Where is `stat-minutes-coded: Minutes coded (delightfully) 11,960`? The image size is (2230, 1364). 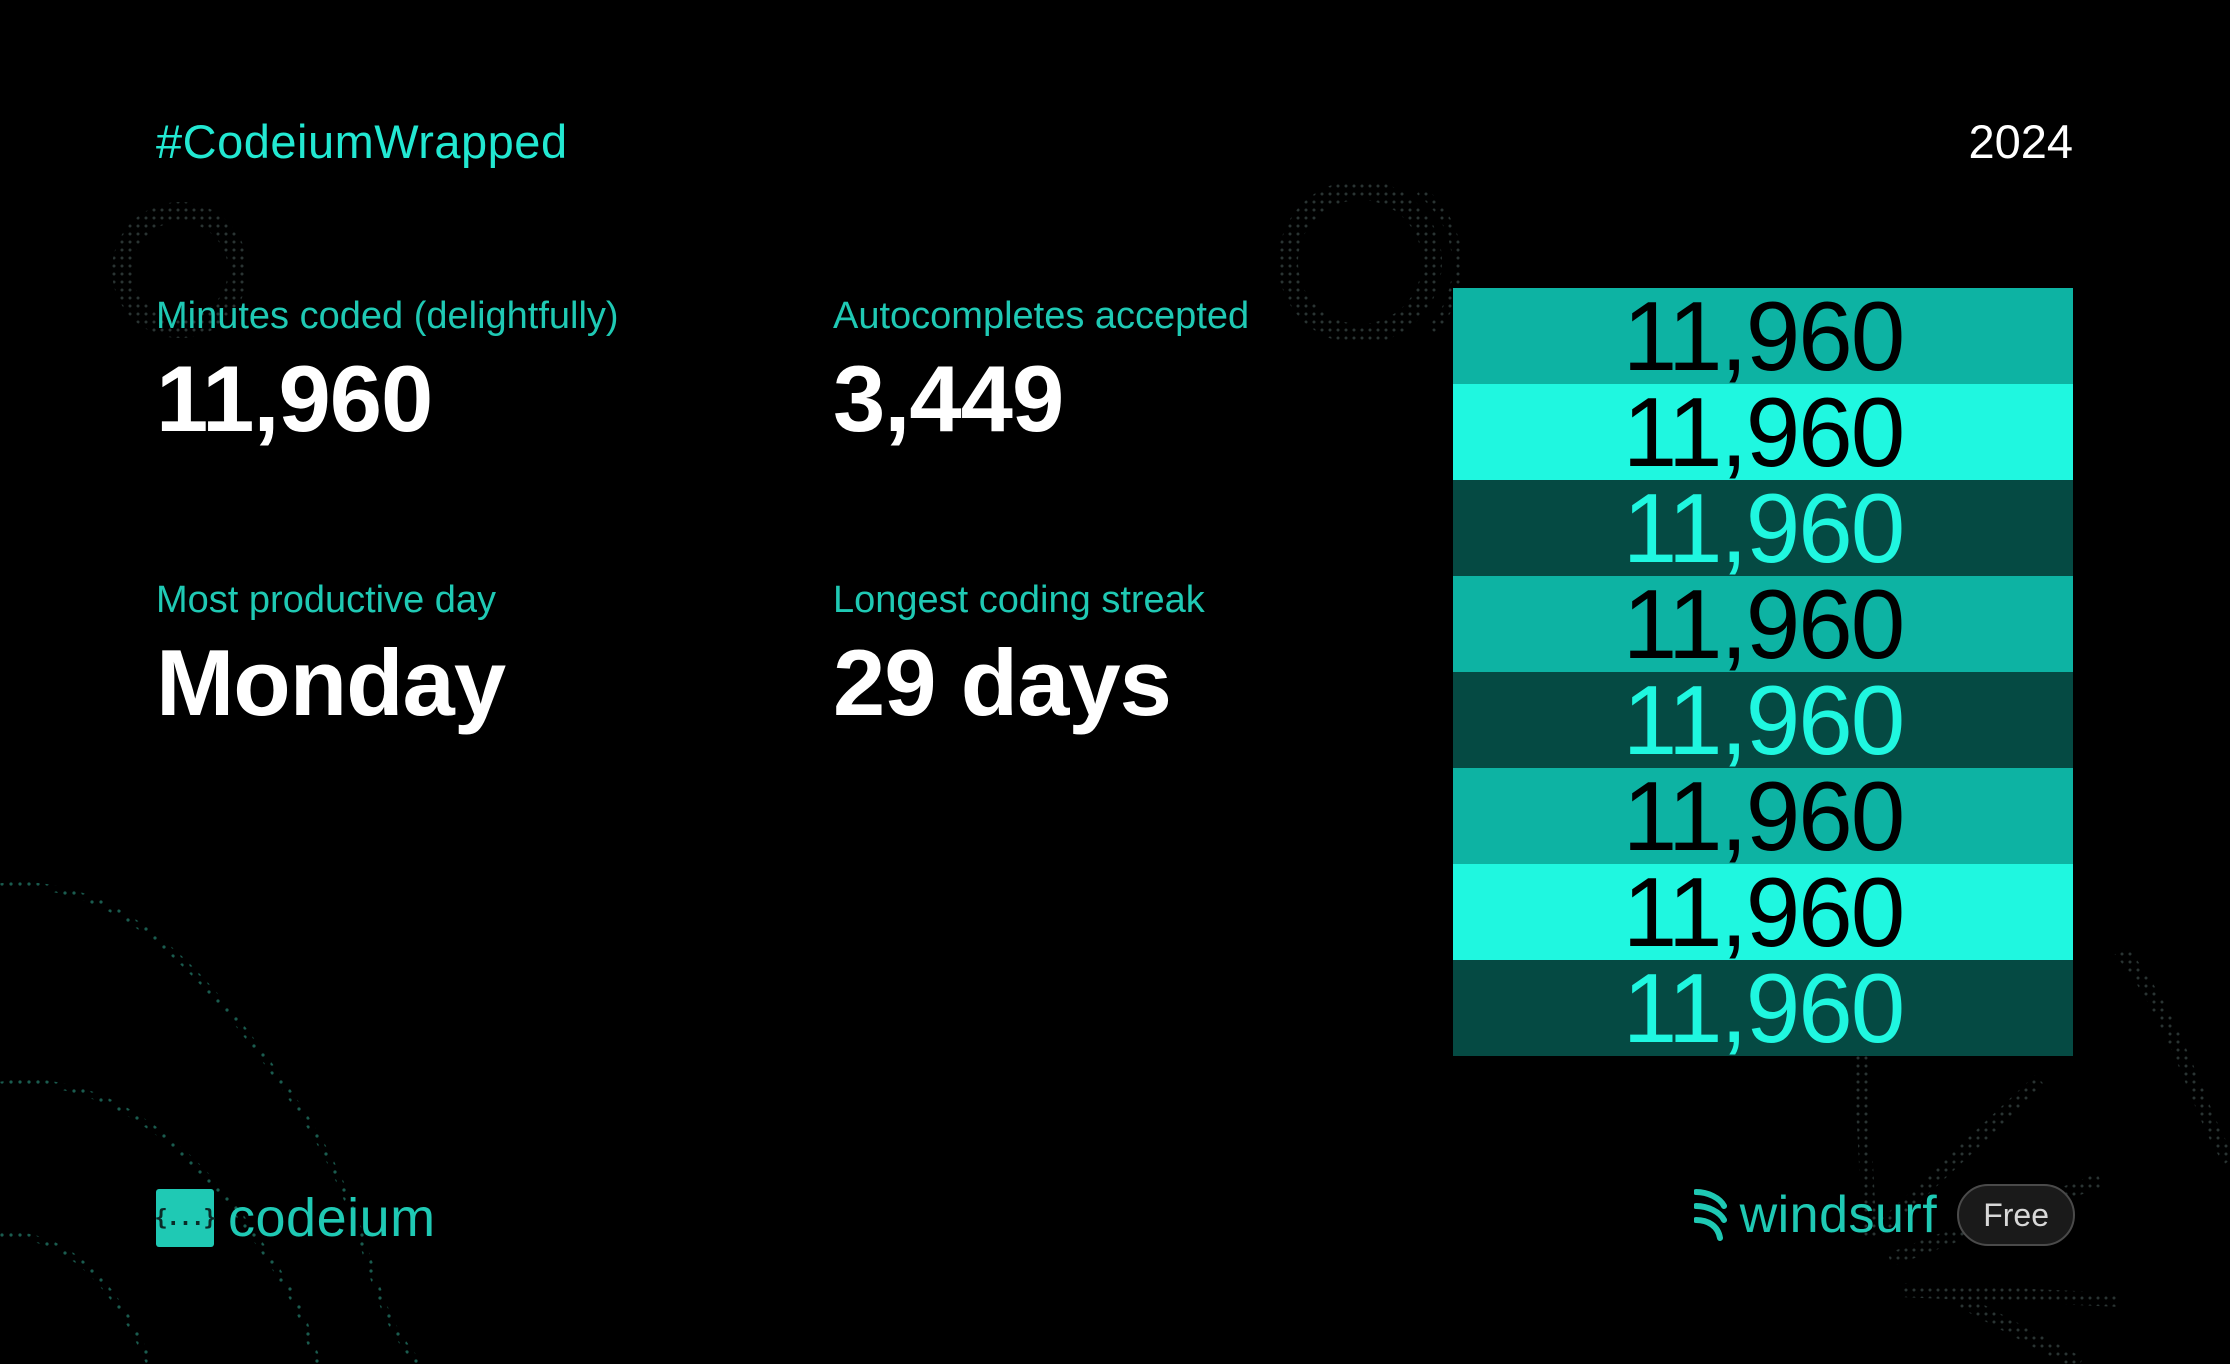
stat-minutes-coded: Minutes coded (delightfully) 11,960 is located at coordinates (387, 373).